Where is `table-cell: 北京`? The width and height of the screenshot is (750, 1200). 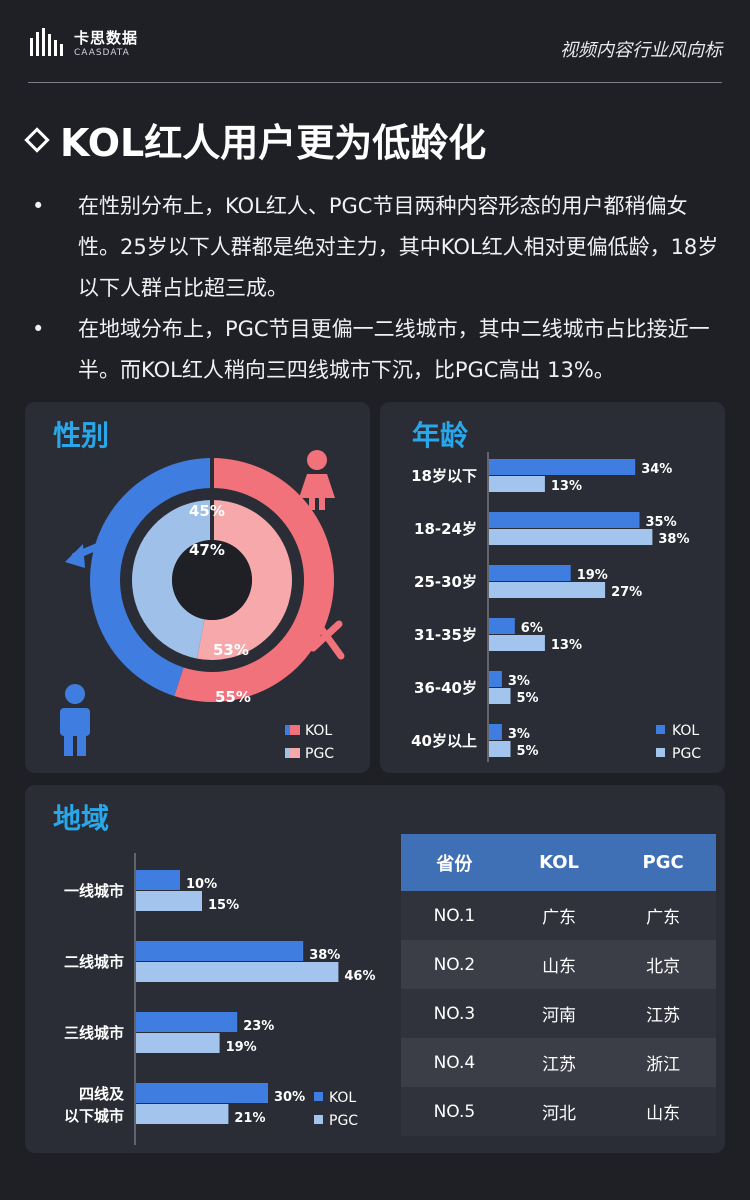
table-cell: 北京 is located at coordinates (663, 964).